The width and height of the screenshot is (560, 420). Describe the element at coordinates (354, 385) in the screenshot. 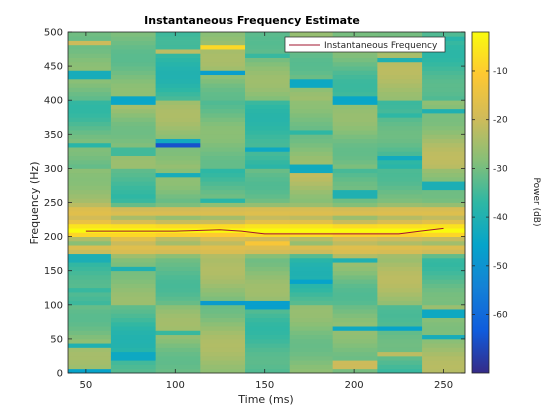

I see `x-tick-label: 200` at that location.